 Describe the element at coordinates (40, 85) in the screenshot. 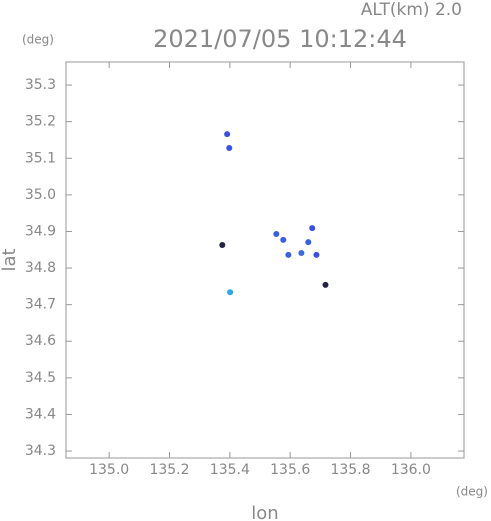

I see `y-tick-label: 35.3` at that location.